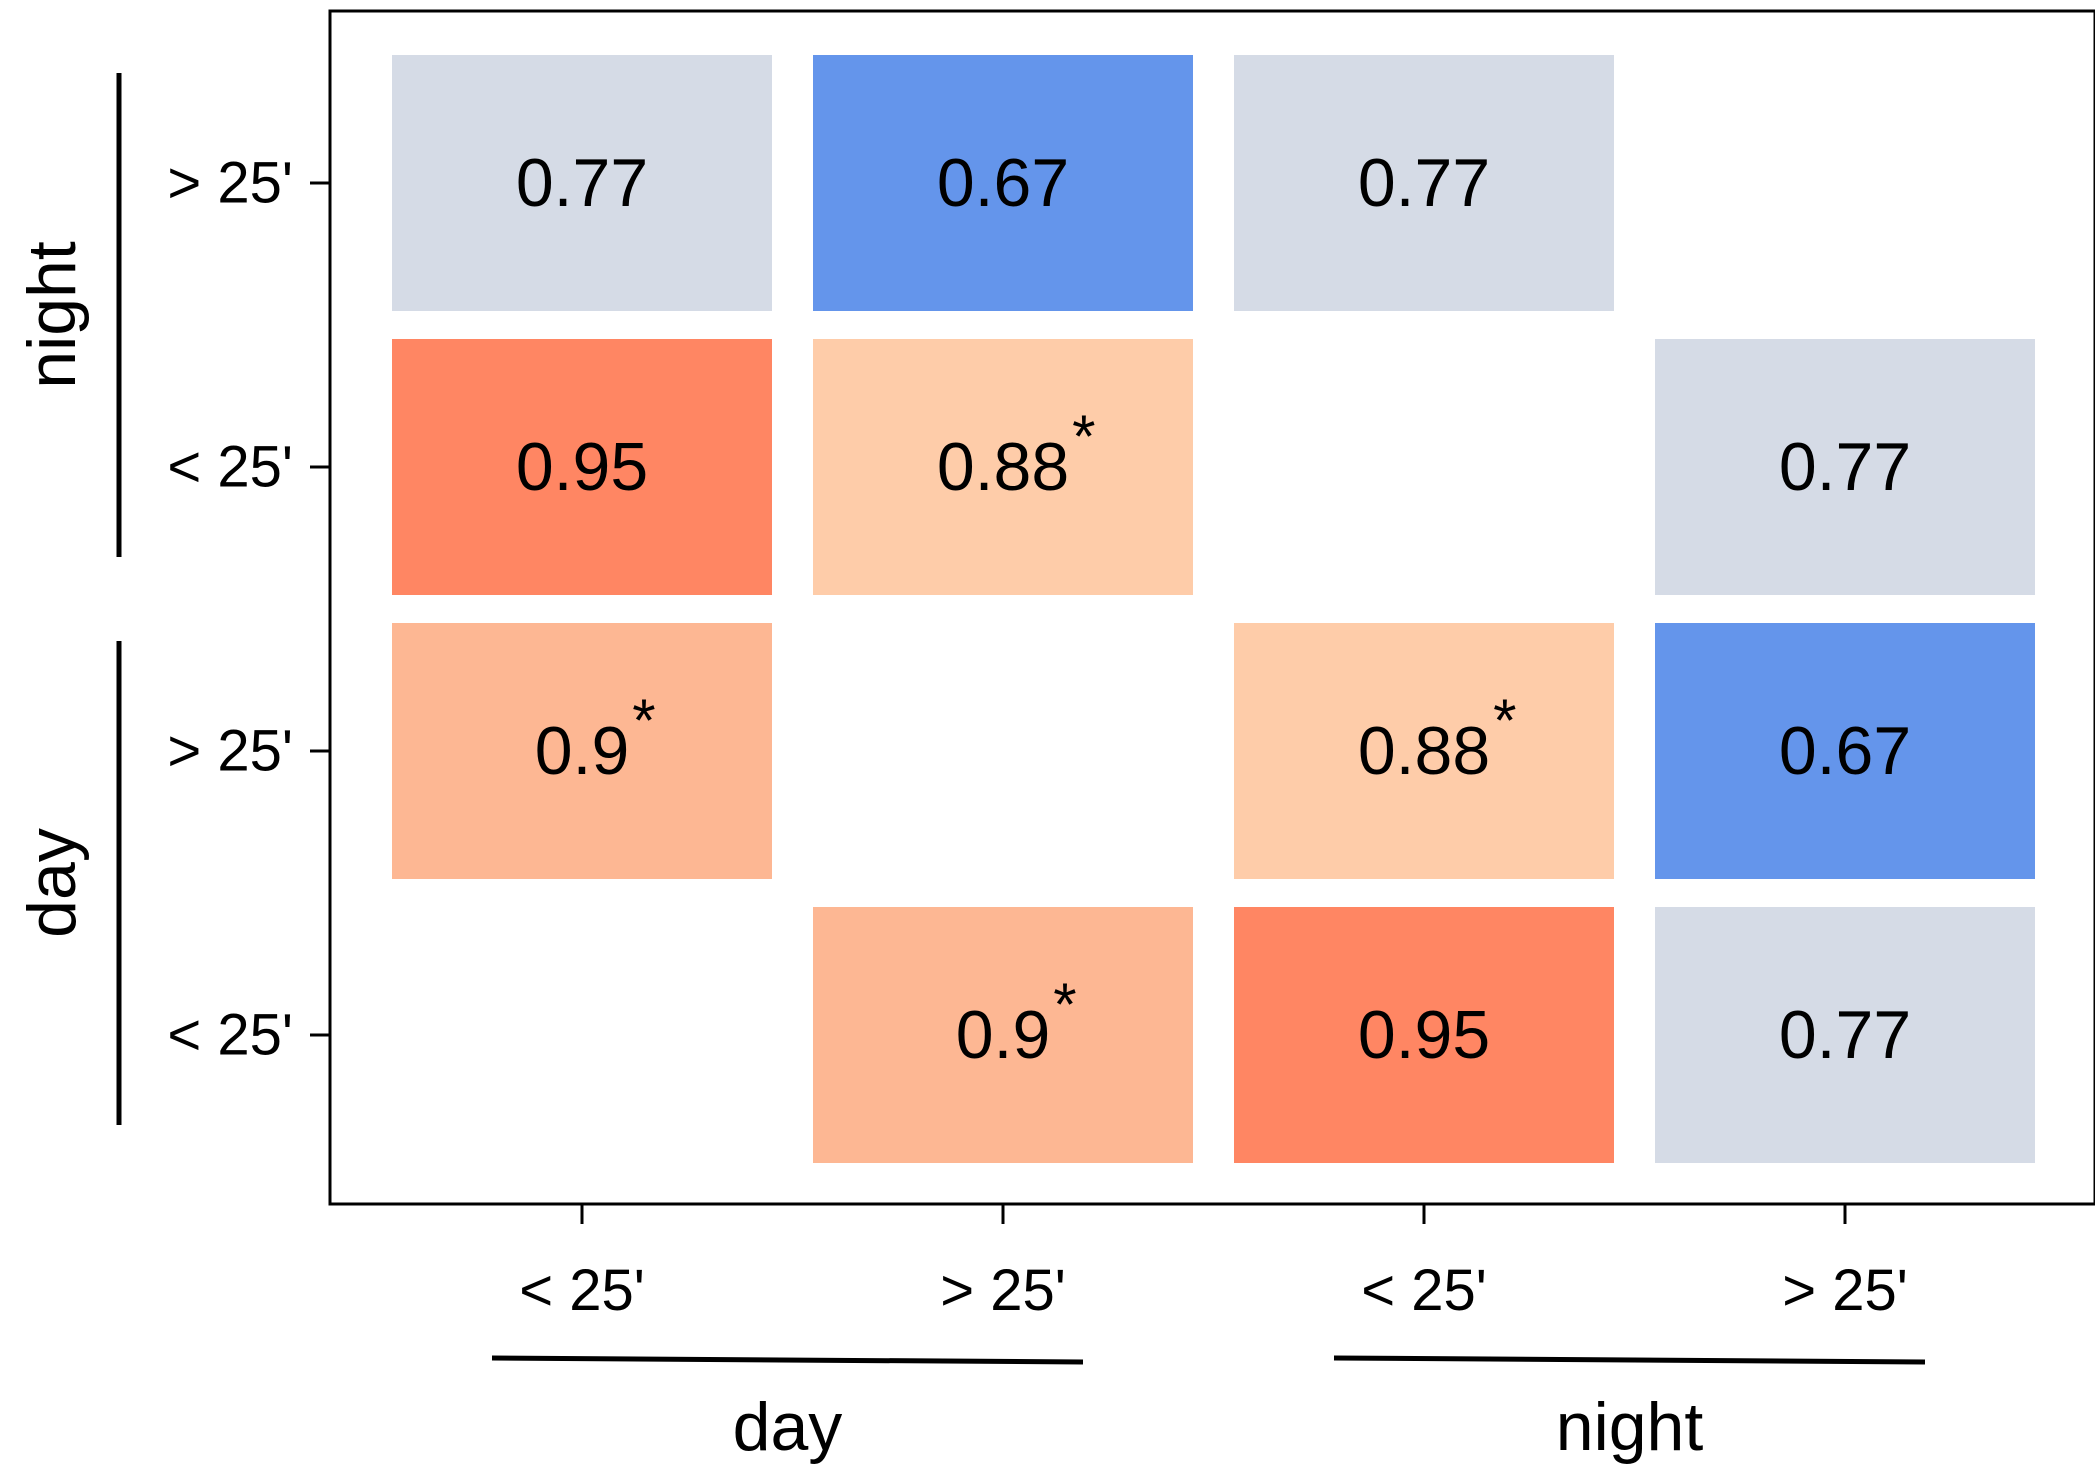 The image size is (2095, 1466). Describe the element at coordinates (1630, 1427) in the screenshot. I see `x-group-label: night` at that location.